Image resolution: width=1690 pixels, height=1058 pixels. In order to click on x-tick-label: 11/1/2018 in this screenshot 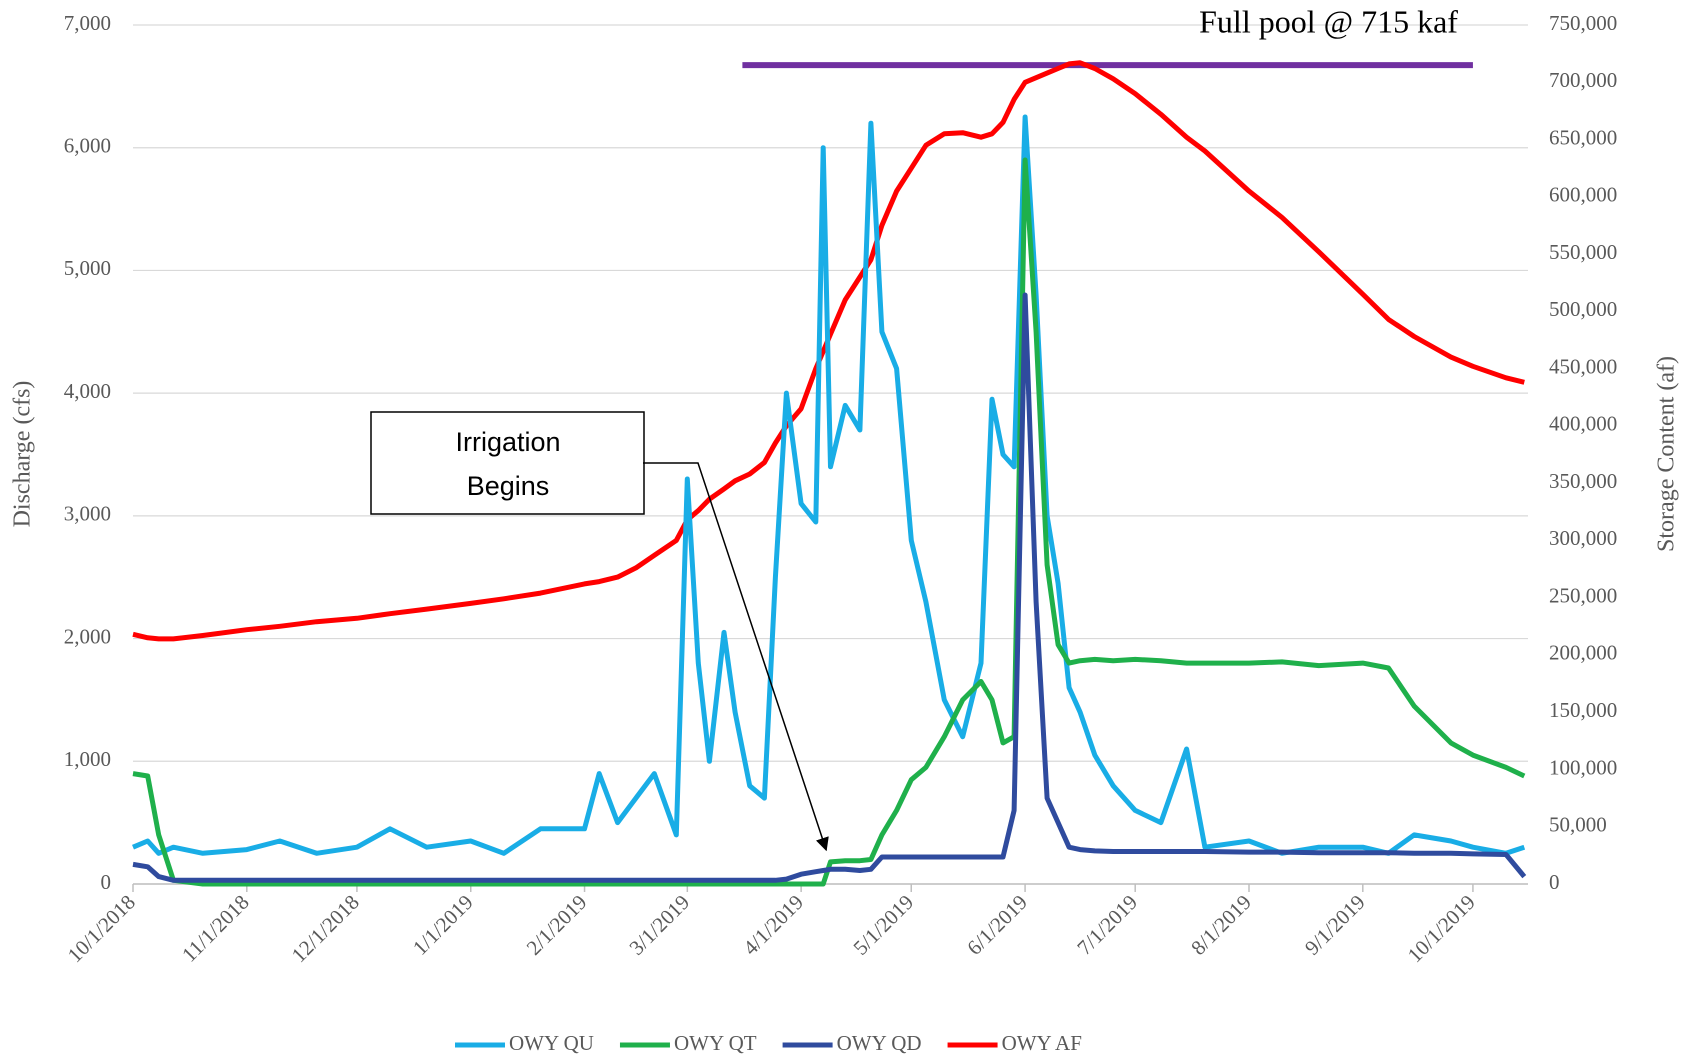, I will do `click(215, 928)`.